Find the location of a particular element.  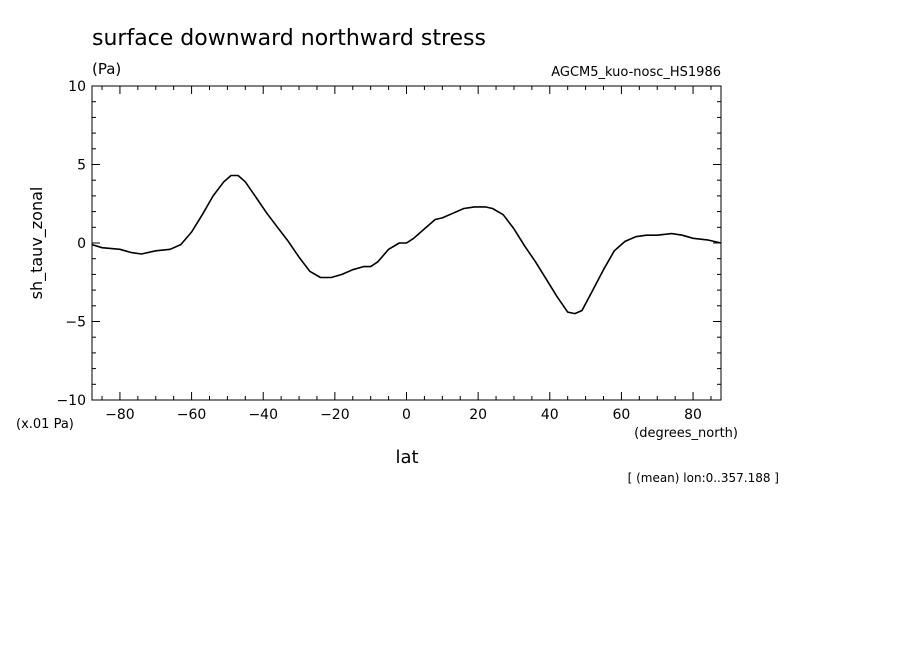

footnote: [ (mean) lon:0..357.188 ] is located at coordinates (703, 478).